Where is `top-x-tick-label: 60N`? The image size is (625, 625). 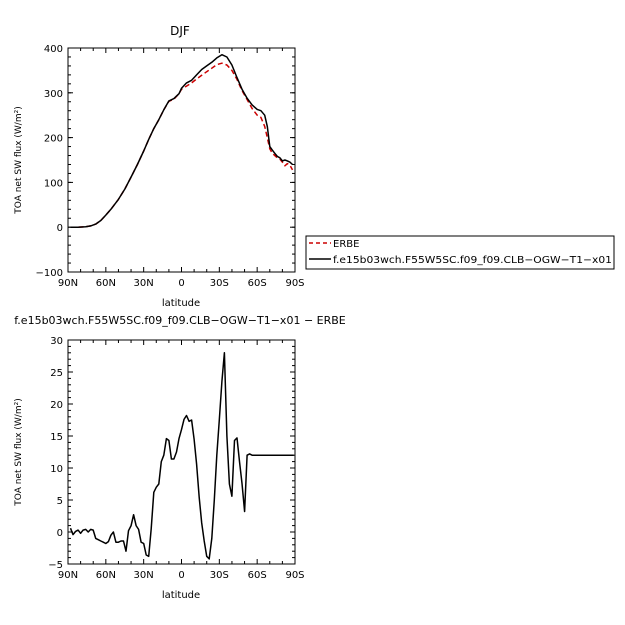
top-x-tick-label: 60N is located at coordinates (106, 283).